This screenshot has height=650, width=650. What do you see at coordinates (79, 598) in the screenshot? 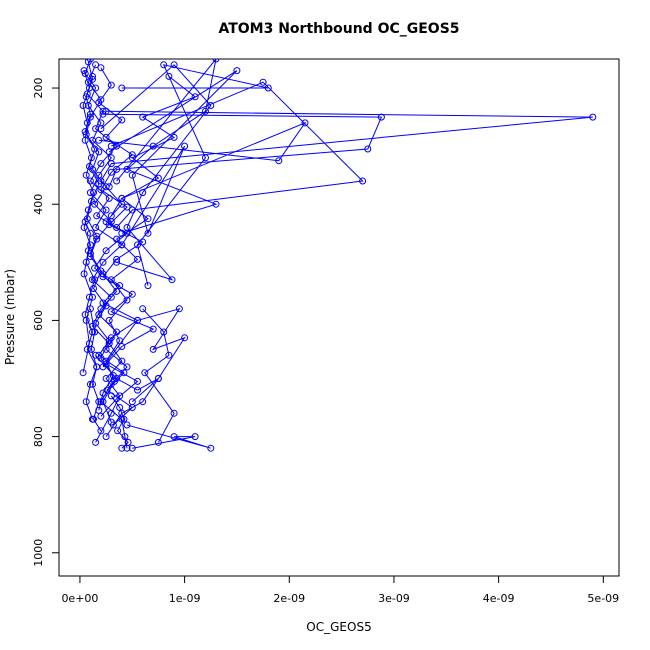
I see `x-tick-label: 0e+00` at bounding box center [79, 598].